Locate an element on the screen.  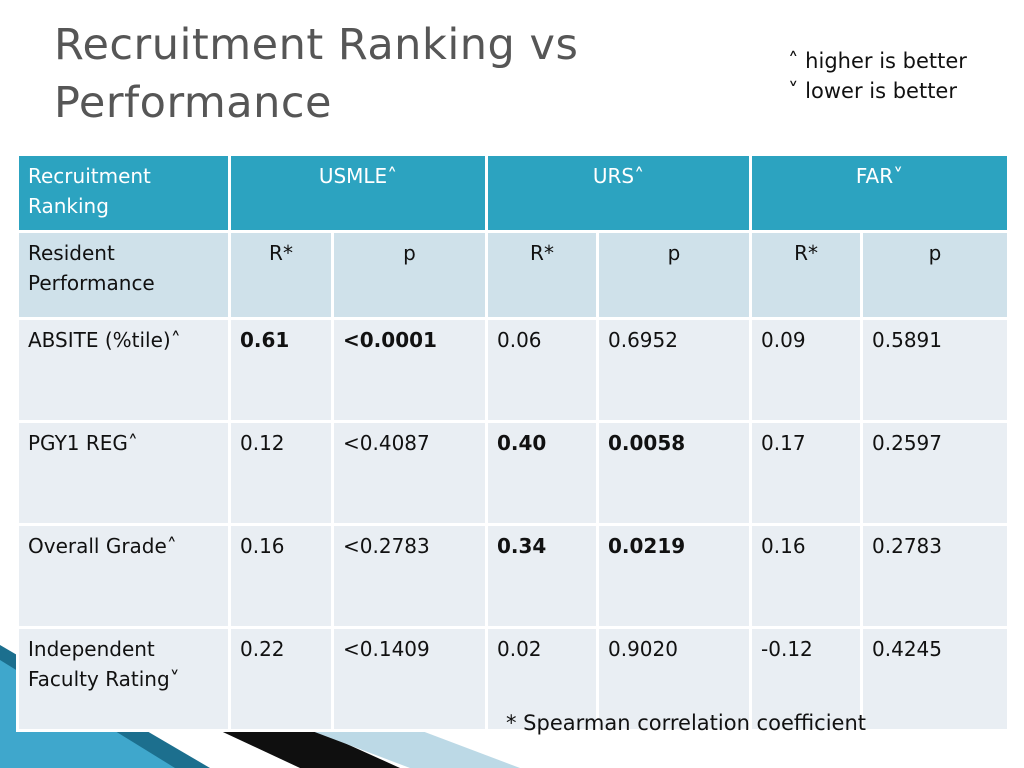
table-cell: <0.0001 is located at coordinates (409, 370).